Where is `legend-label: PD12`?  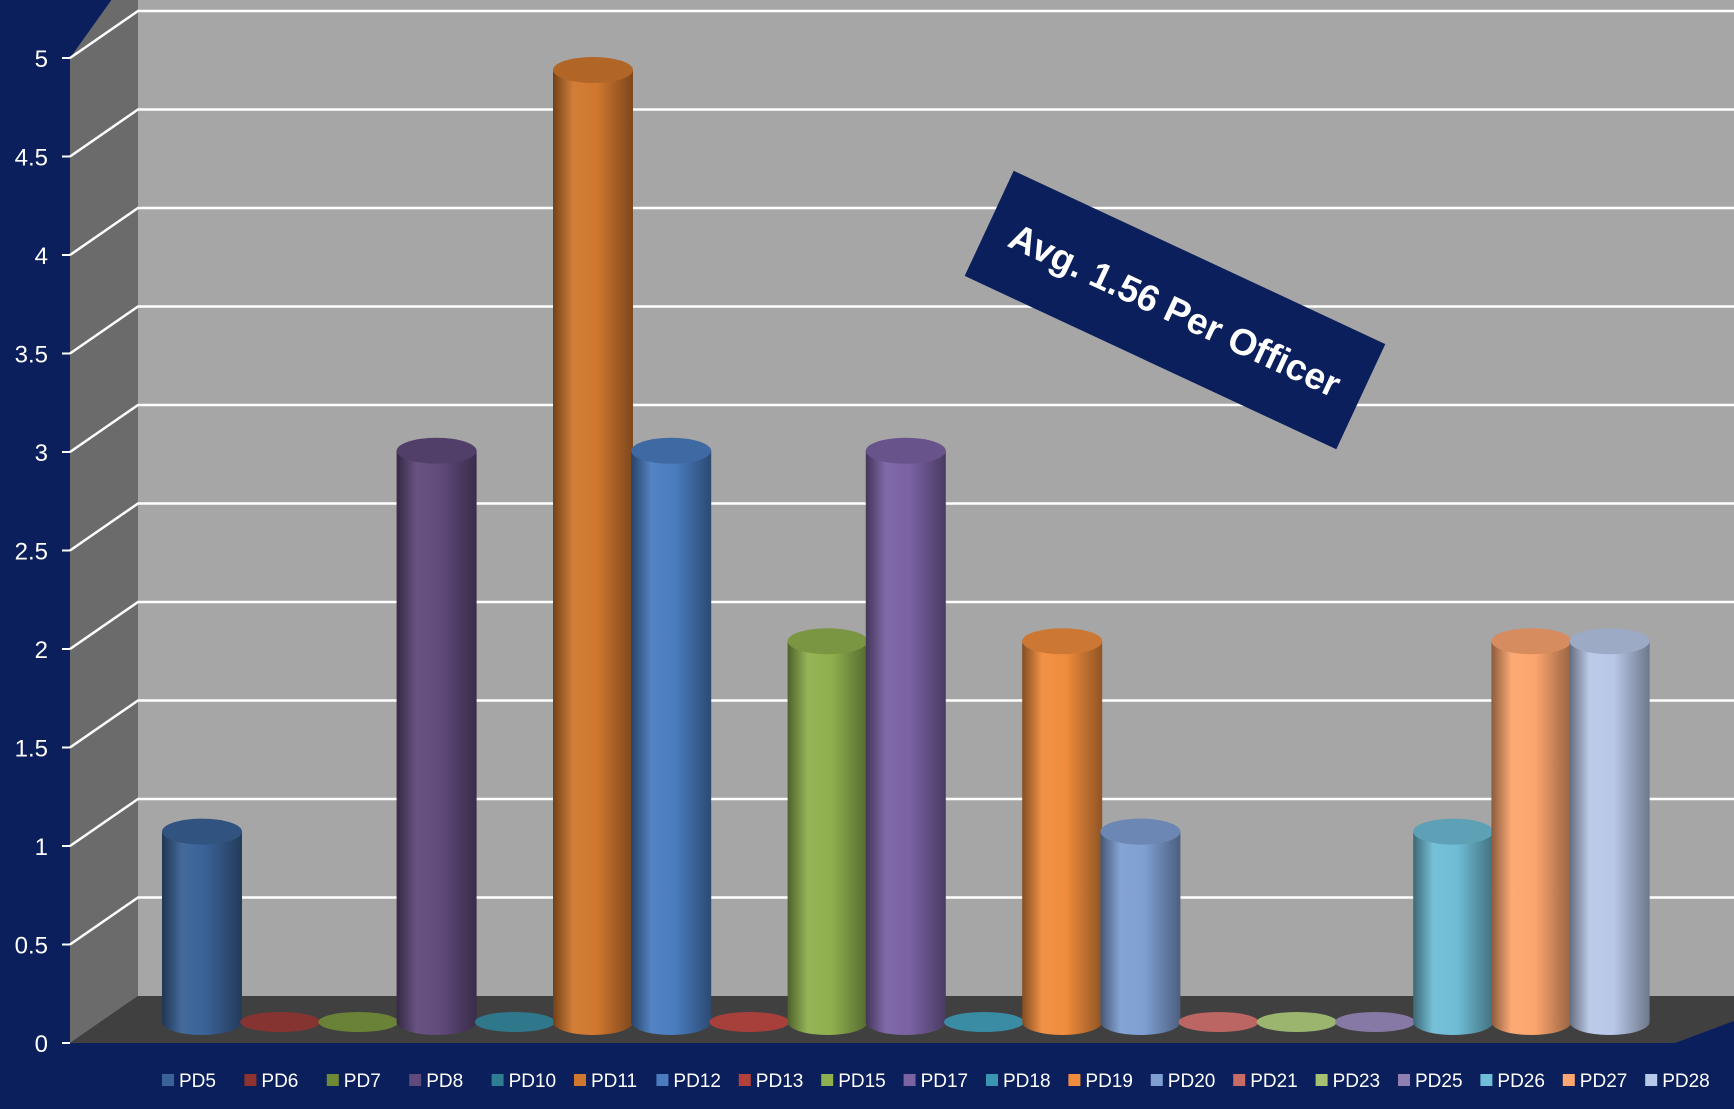 legend-label: PD12 is located at coordinates (697, 1081).